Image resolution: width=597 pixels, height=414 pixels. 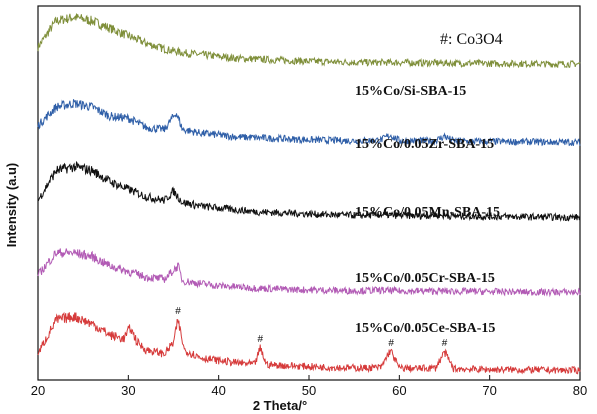 I want to click on tick-layer: 20 30 40 50 60 70 80, so click(x=309, y=386).